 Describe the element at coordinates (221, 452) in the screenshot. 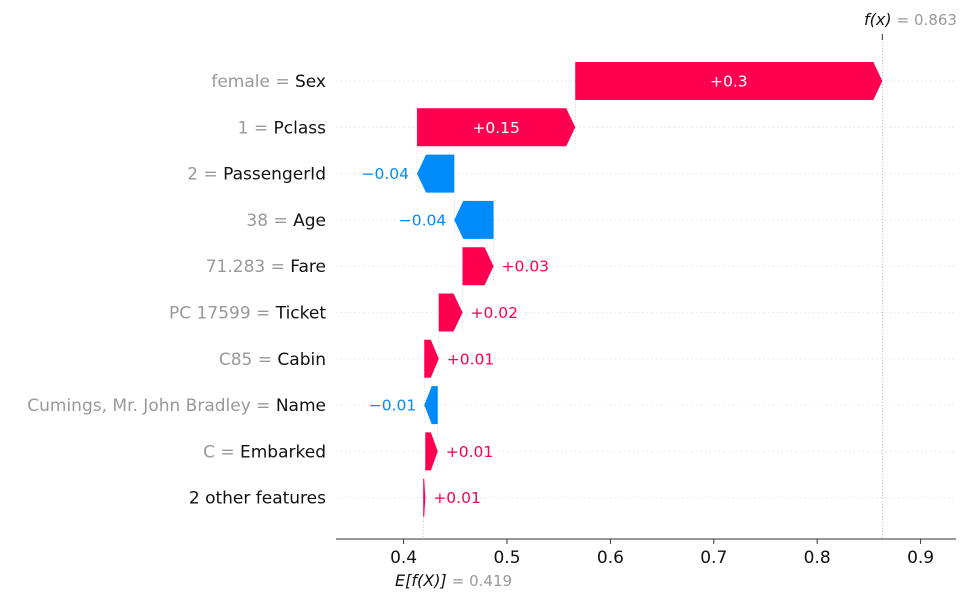

I see `feature-value: C =` at that location.